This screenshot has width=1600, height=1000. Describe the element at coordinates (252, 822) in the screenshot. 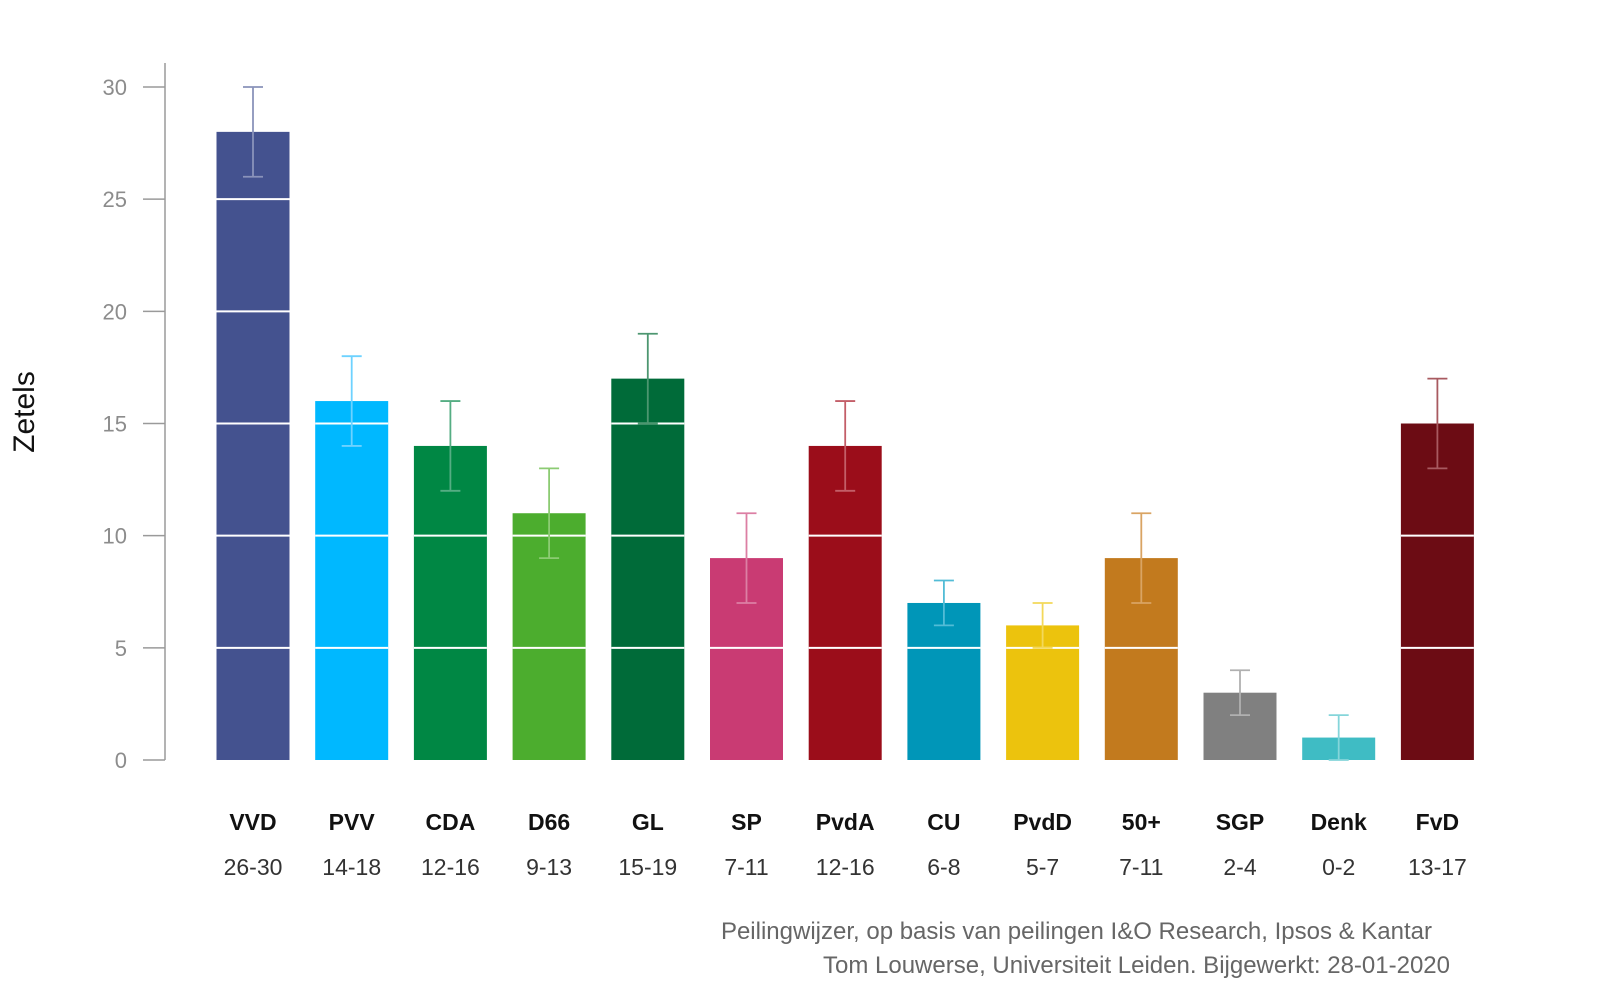

I see `x-tick-label: VVD` at that location.